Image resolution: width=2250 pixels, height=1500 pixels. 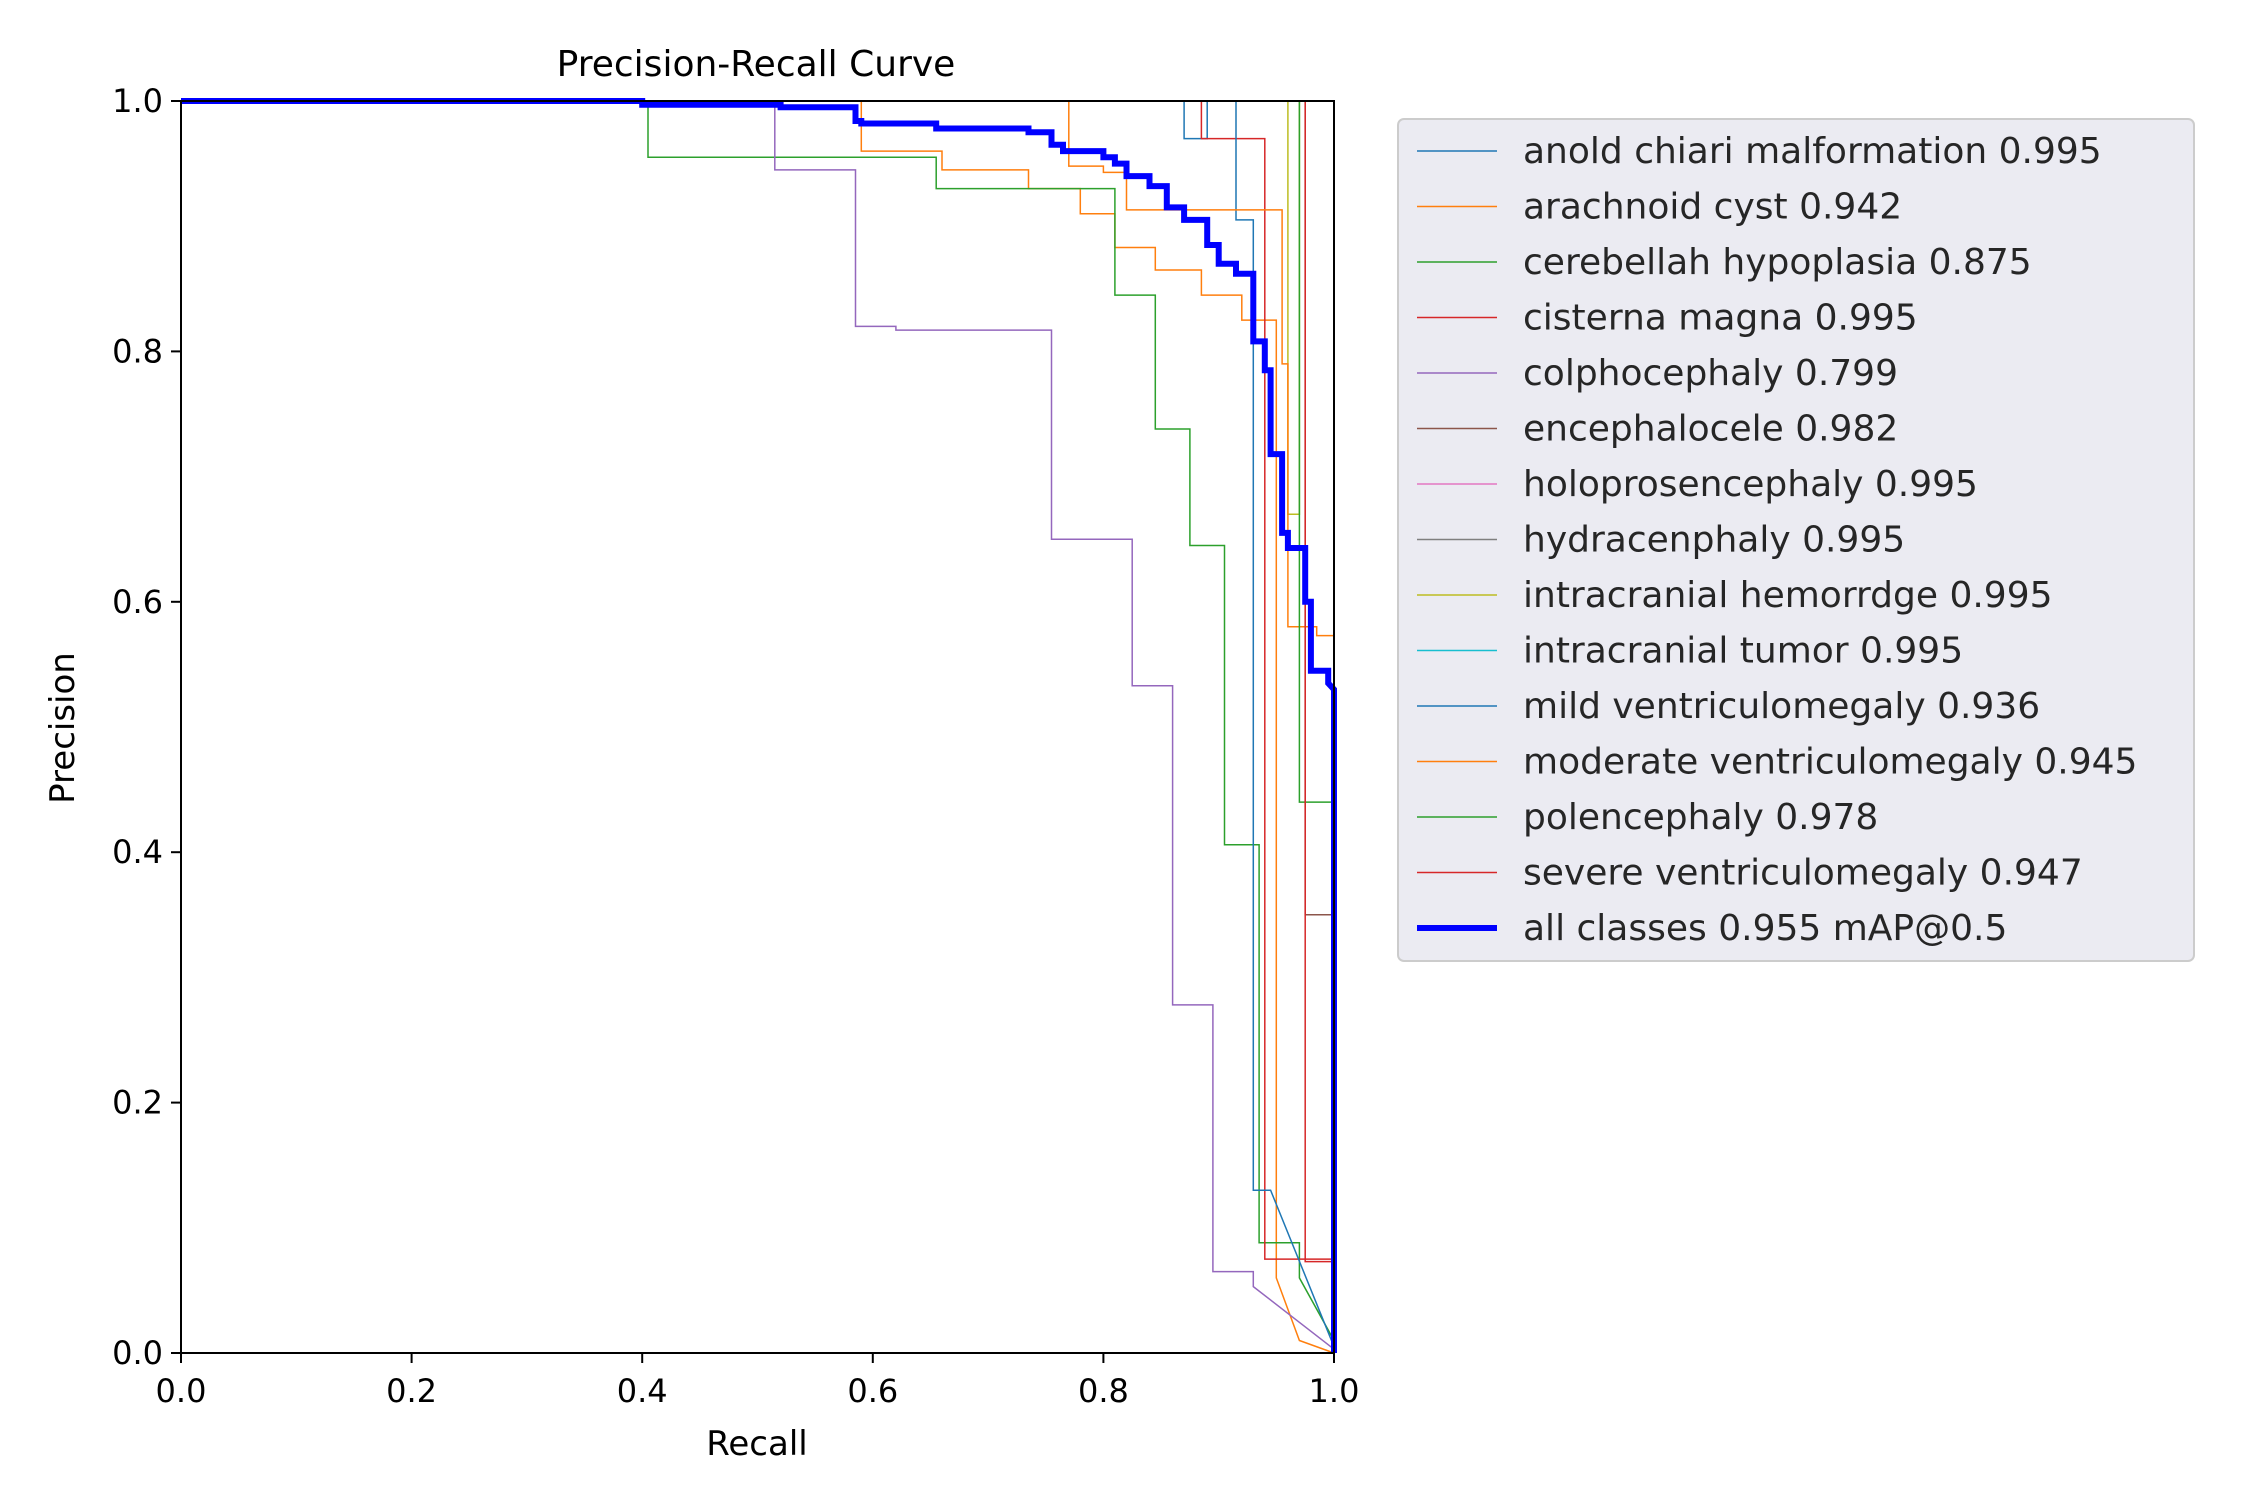 I want to click on x-tick-label: 0.4, so click(x=642, y=1391).